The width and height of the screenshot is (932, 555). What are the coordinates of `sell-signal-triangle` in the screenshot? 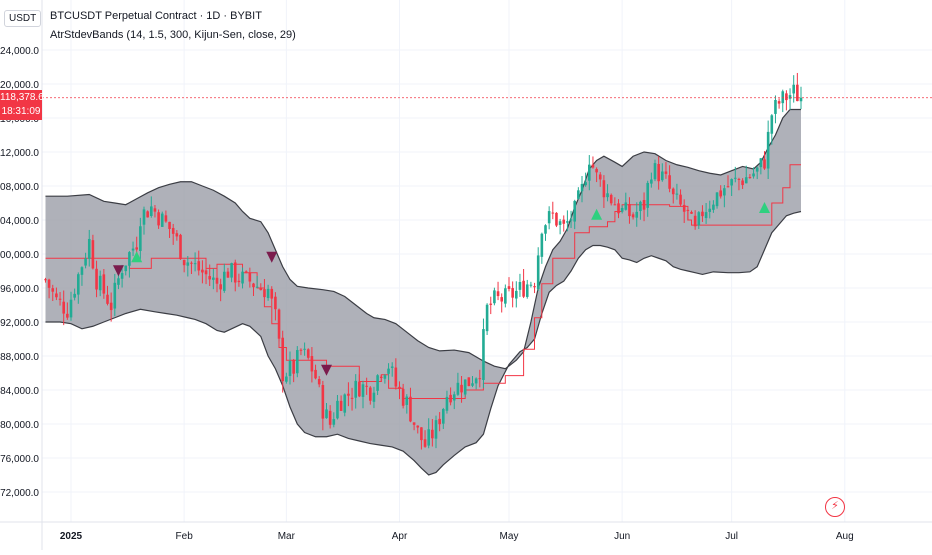 It's located at (272, 257).